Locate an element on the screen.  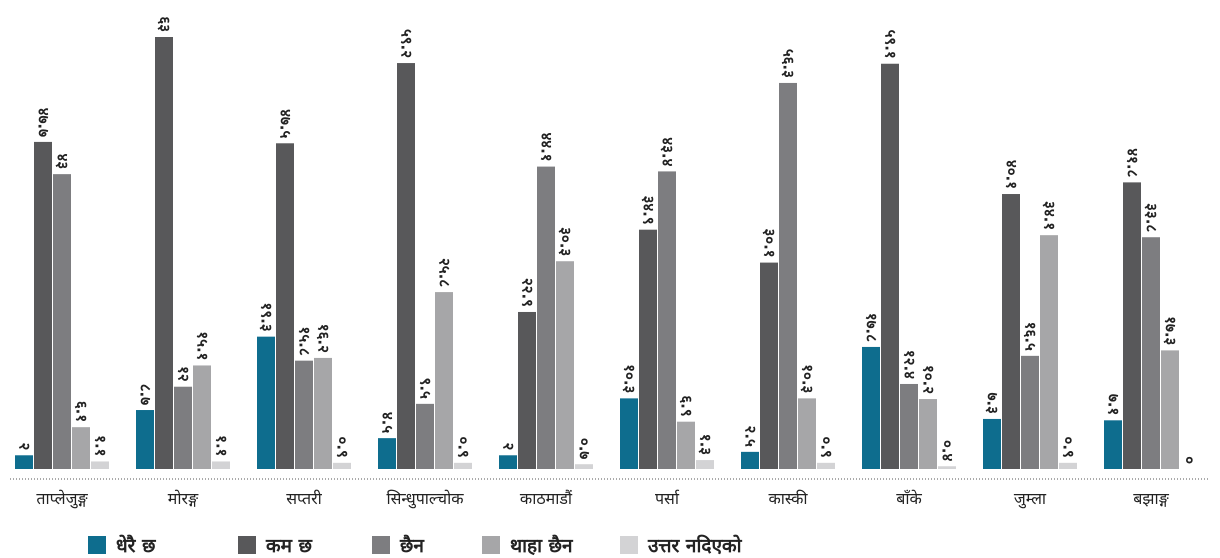
legend-label-2: छैन is located at coordinates (412, 546).